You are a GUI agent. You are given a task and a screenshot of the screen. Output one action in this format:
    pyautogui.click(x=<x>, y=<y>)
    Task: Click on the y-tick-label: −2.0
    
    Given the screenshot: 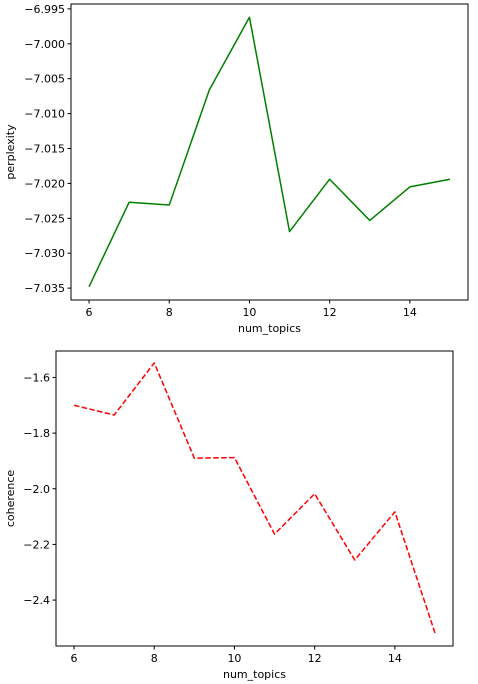 What is the action you would take?
    pyautogui.click(x=36, y=489)
    